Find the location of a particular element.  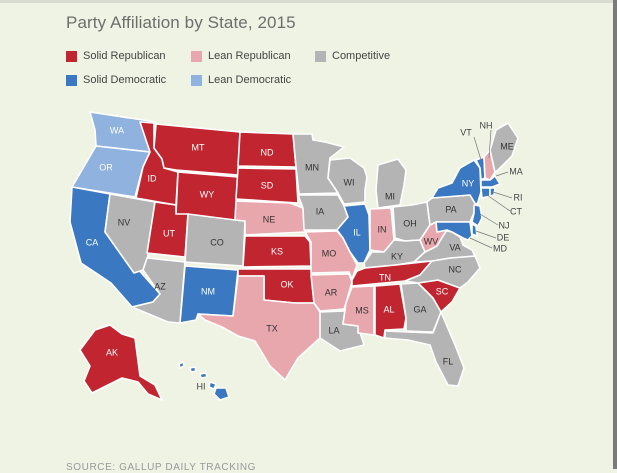

label-leader-lines is located at coordinates (491, 189).